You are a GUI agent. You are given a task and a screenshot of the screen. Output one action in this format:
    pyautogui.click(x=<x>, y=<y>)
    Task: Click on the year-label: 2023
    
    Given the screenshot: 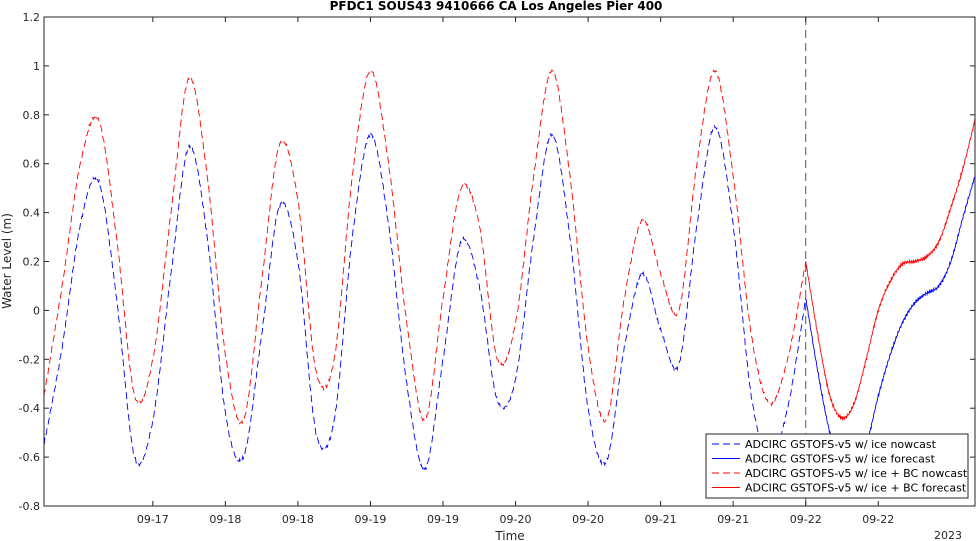 What is the action you would take?
    pyautogui.click(x=948, y=535)
    